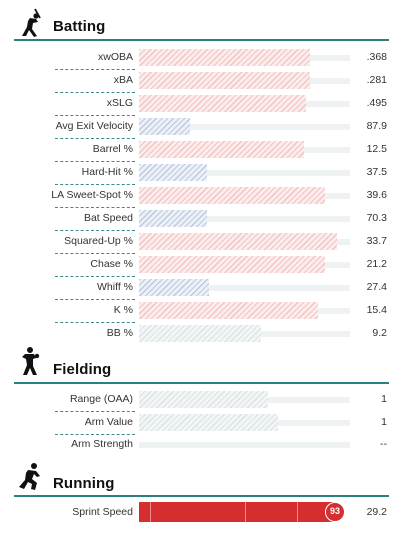 The height and width of the screenshot is (533, 403). Describe the element at coordinates (201, 496) in the screenshot. I see `running-rule` at that location.